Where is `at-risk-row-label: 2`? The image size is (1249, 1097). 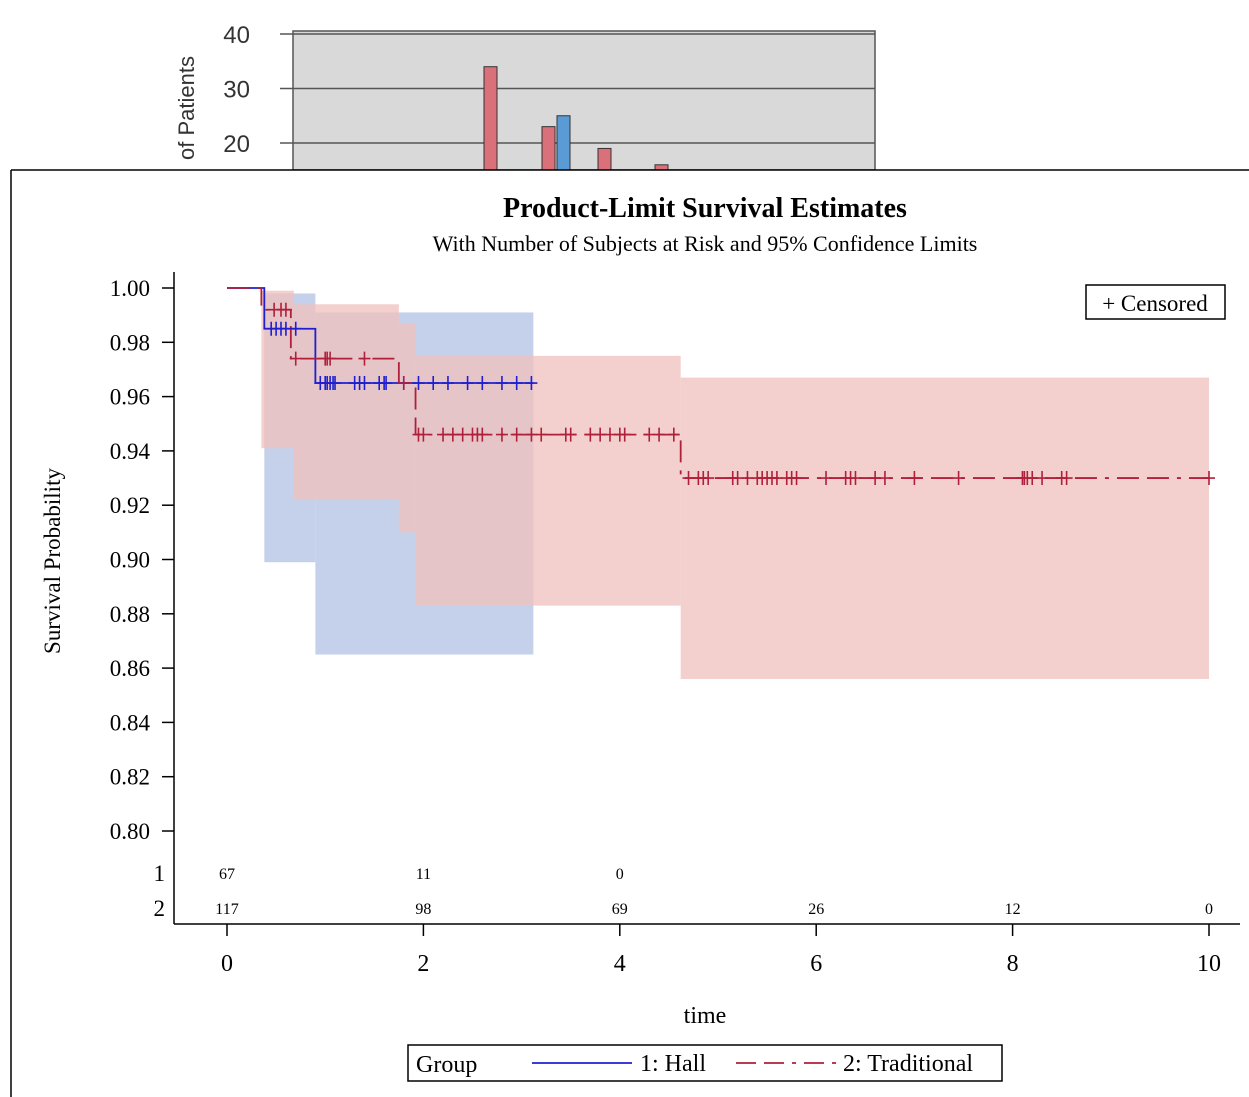
at-risk-row-label: 2 is located at coordinates (160, 908).